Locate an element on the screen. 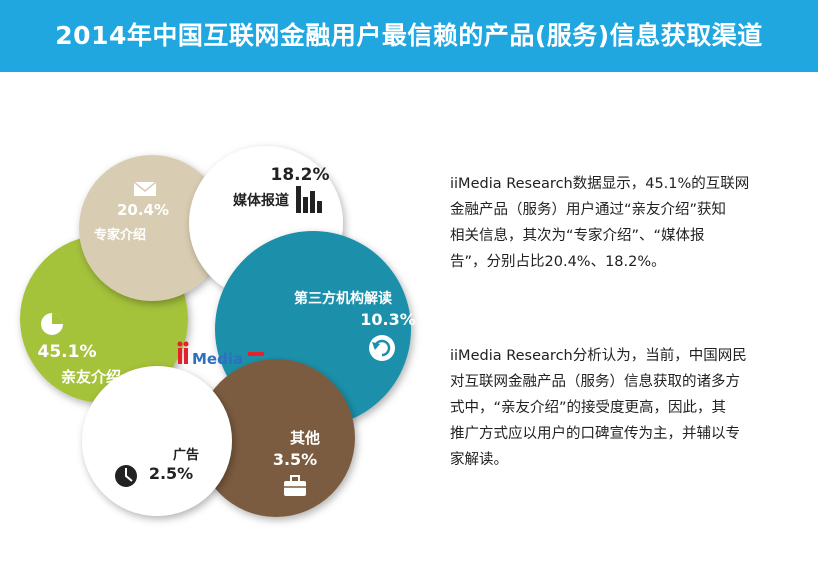 This screenshot has width=818, height=563. header-banner: 2014年中国互联网金融用户最信赖的产品(服务)信息获取渠道 is located at coordinates (409, 36).